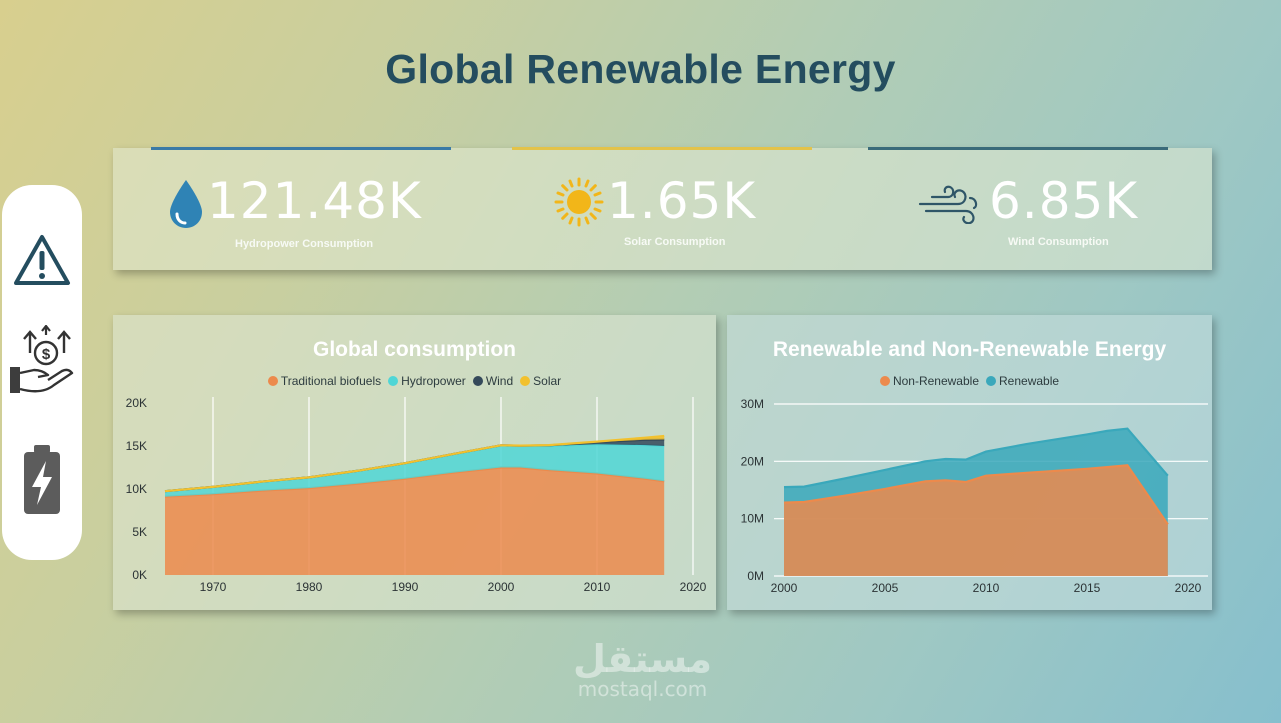 The image size is (1281, 723). Describe the element at coordinates (1022, 381) in the screenshot. I see `legend-item-renewable: Renewable` at that location.